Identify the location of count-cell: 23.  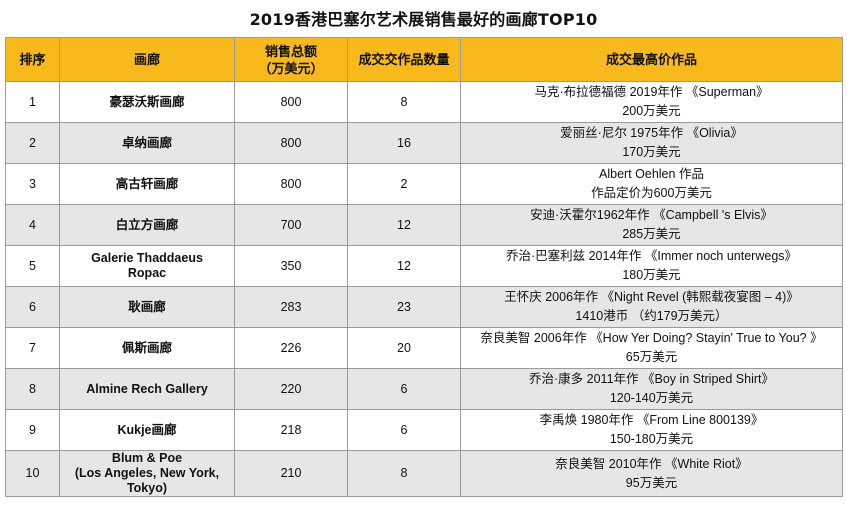
(404, 307).